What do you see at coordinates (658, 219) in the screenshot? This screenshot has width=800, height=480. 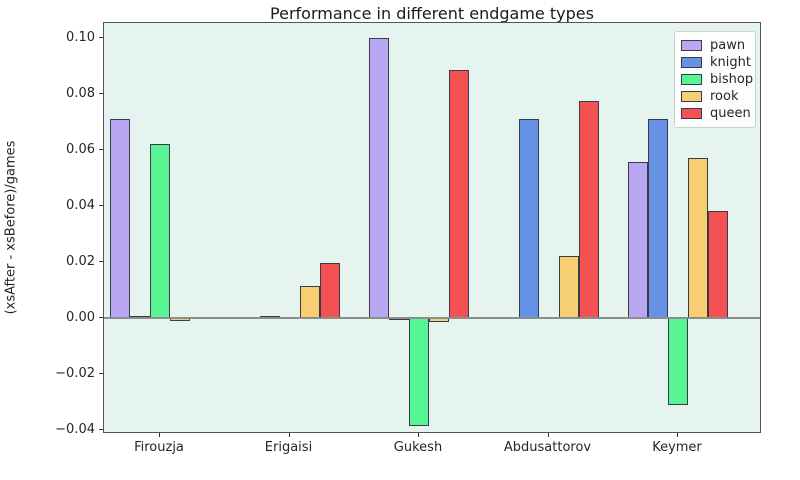 I see `bar-knight-keymer` at bounding box center [658, 219].